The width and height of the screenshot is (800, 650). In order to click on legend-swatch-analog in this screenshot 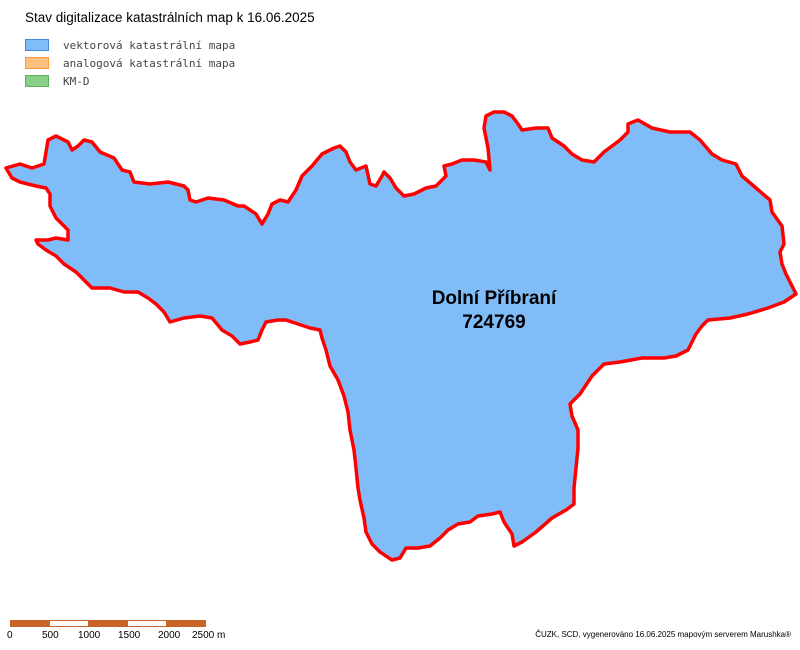, I will do `click(37, 63)`.